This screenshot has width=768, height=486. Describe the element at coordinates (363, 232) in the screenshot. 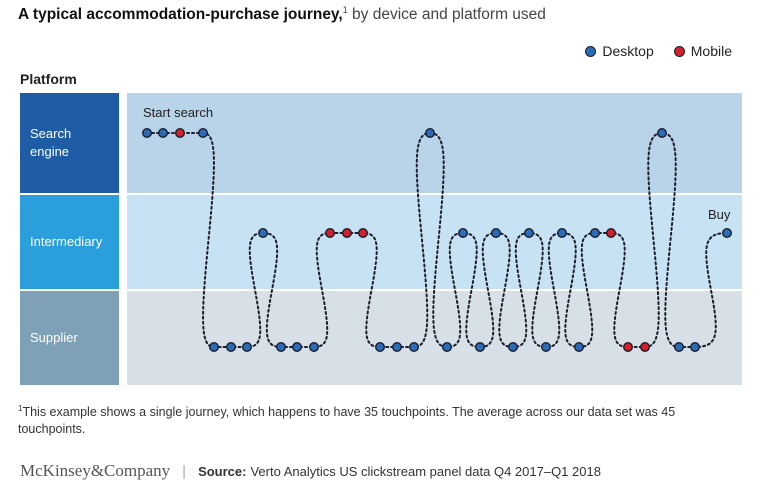

I see `touchpoint-14-mobile` at that location.